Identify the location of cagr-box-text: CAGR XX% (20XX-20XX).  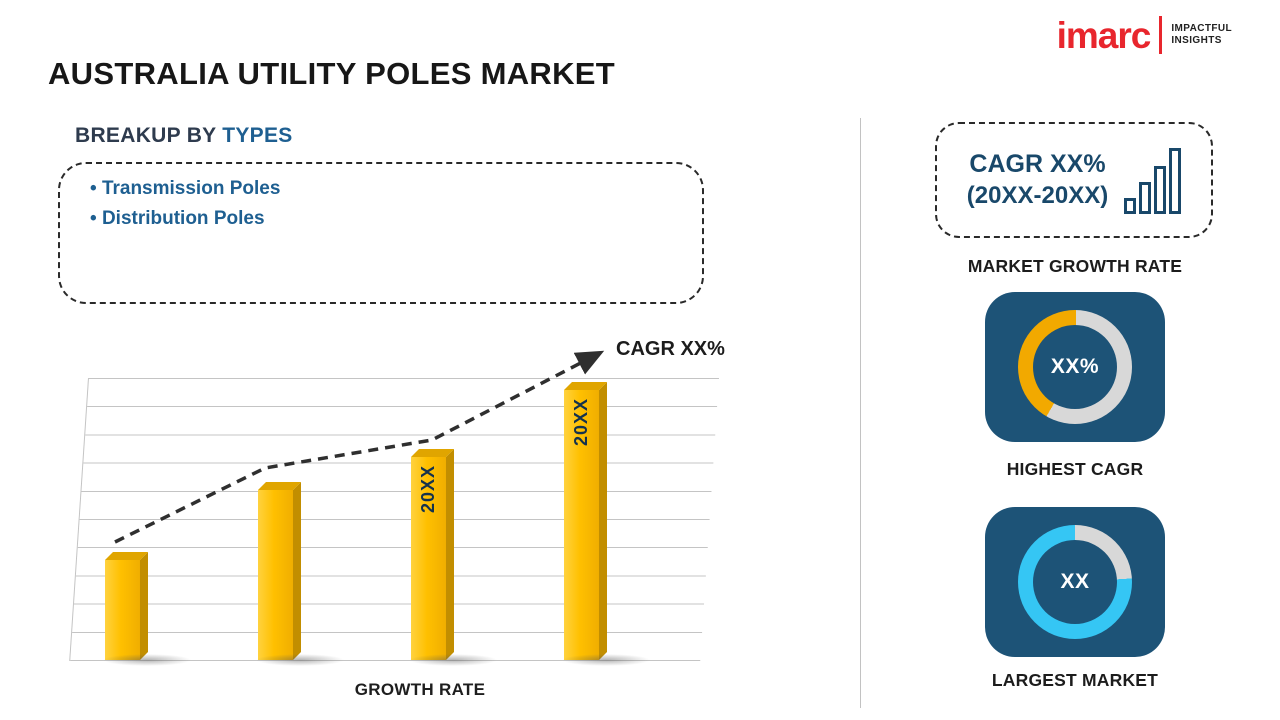
(1037, 179).